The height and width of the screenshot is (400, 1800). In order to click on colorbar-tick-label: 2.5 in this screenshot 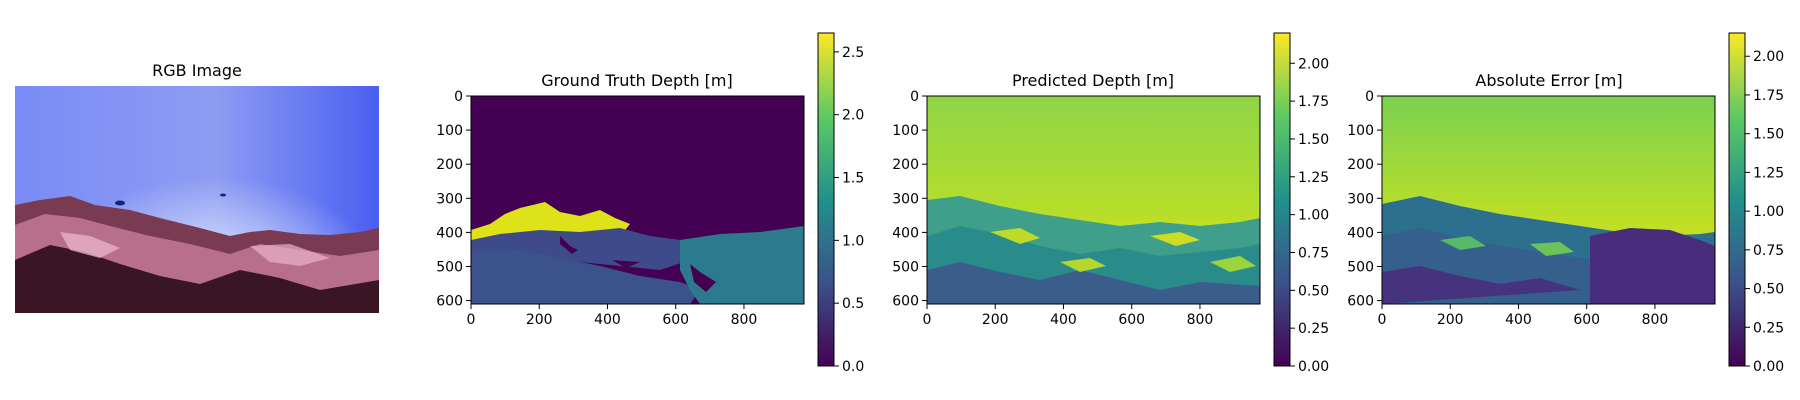, I will do `click(853, 53)`.